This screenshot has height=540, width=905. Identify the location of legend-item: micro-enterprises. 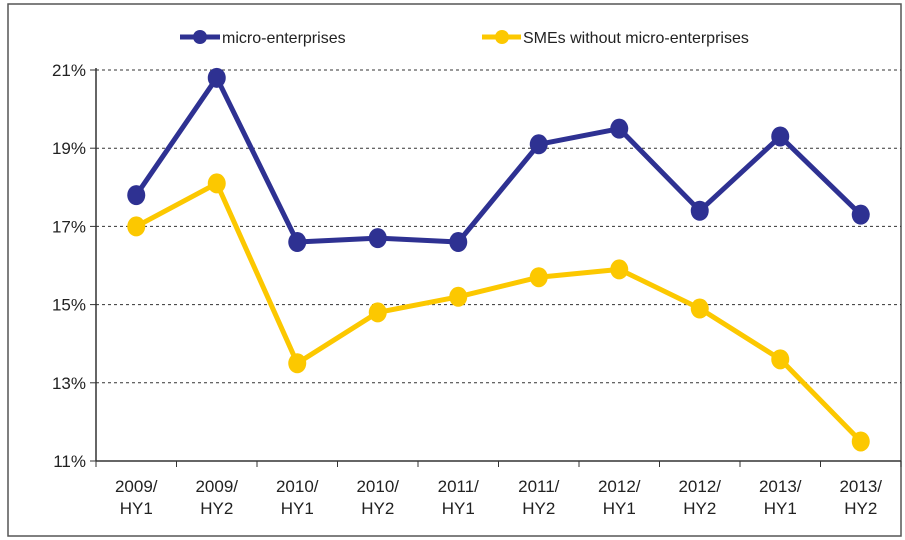
(263, 38).